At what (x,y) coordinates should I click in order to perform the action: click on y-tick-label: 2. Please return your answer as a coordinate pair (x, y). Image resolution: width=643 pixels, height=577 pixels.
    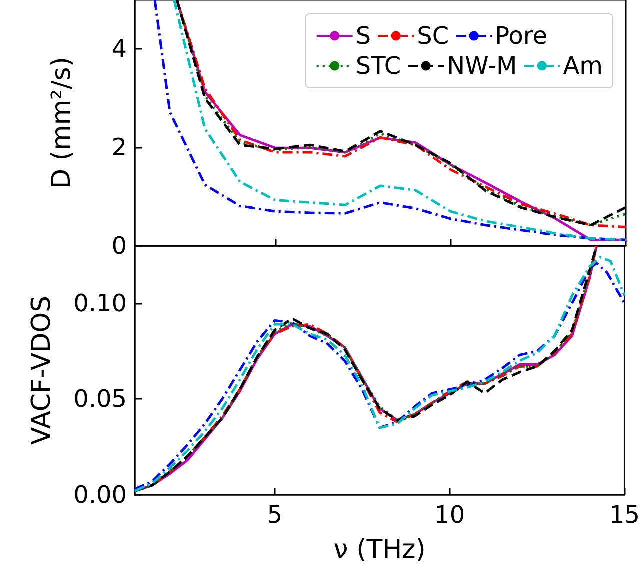
    Looking at the image, I should click on (119, 148).